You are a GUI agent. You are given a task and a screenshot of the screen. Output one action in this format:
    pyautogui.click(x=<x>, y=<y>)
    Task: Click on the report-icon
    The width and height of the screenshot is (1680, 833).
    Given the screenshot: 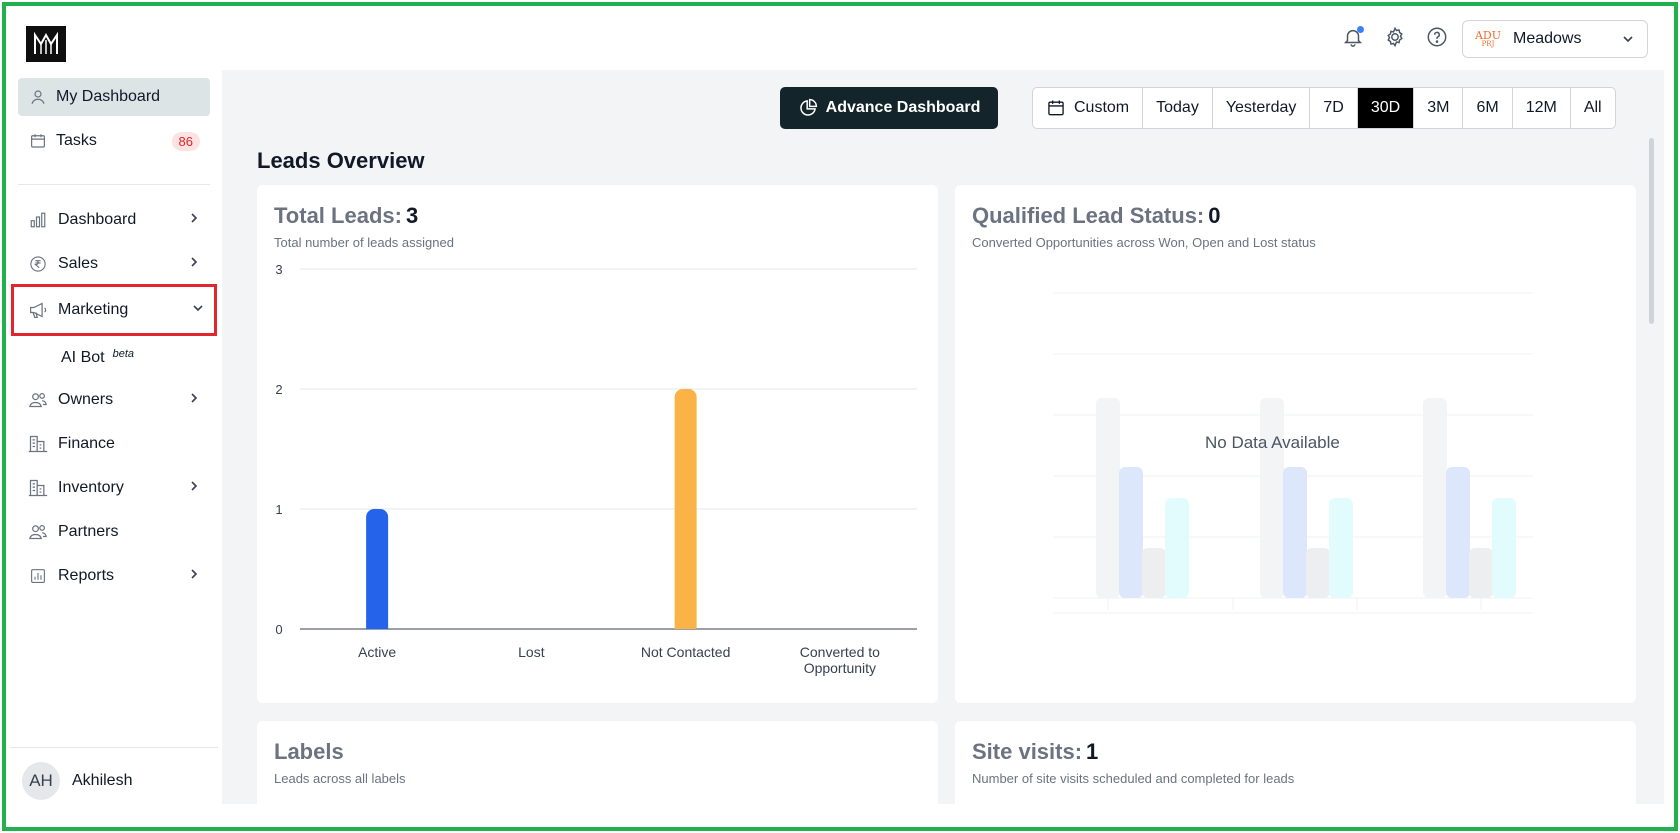 What is the action you would take?
    pyautogui.click(x=38, y=576)
    